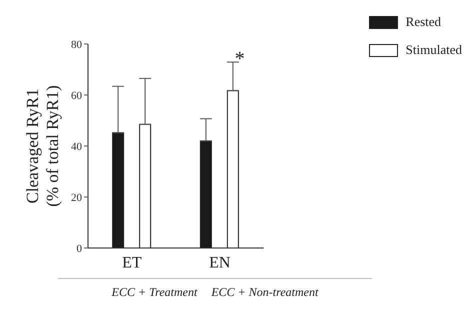 This screenshot has height=322, width=470. Describe the element at coordinates (434, 50) in the screenshot. I see `legend-label: Stimulated` at that location.